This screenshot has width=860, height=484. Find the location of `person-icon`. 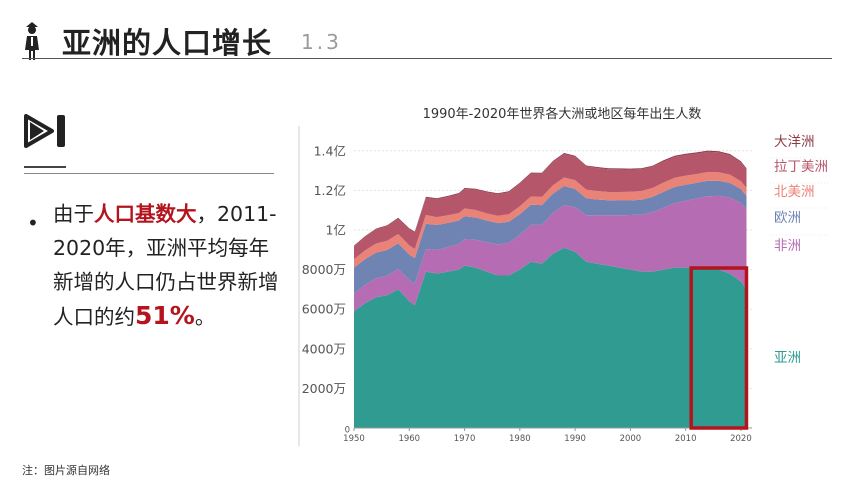

person-icon is located at coordinates (32, 41).